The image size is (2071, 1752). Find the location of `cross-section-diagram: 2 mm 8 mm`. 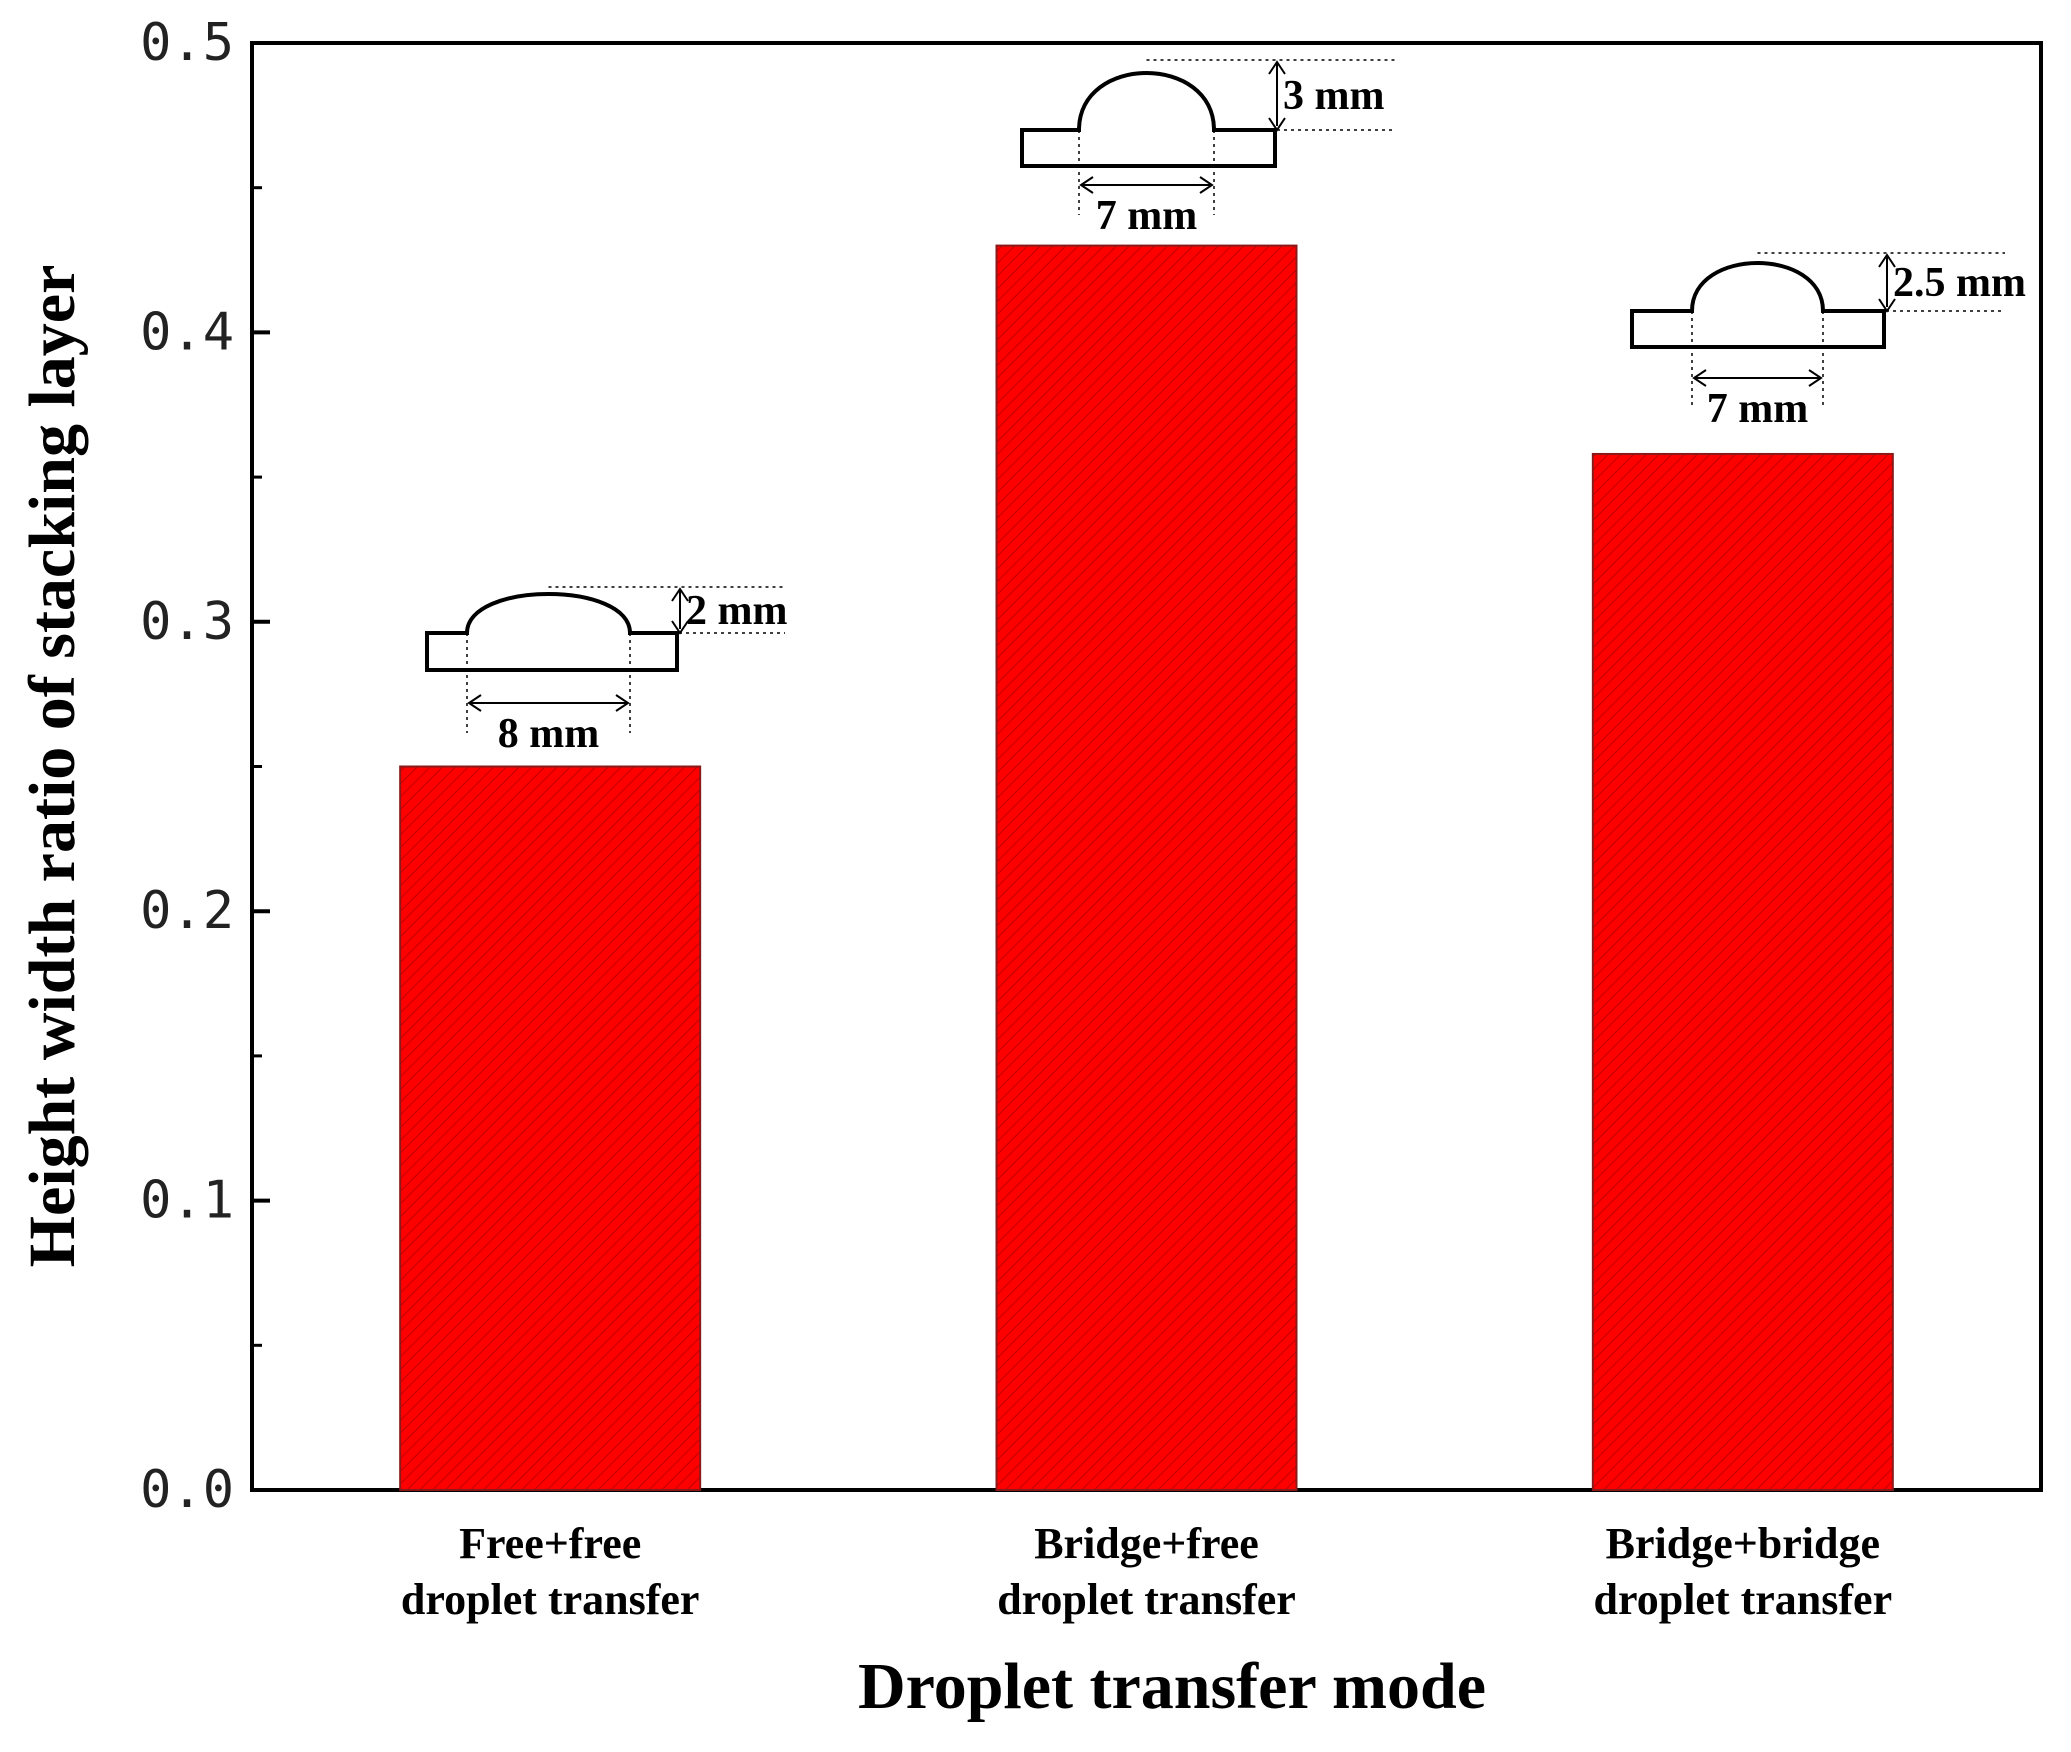

cross-section-diagram: 2 mm 8 mm is located at coordinates (606, 671).